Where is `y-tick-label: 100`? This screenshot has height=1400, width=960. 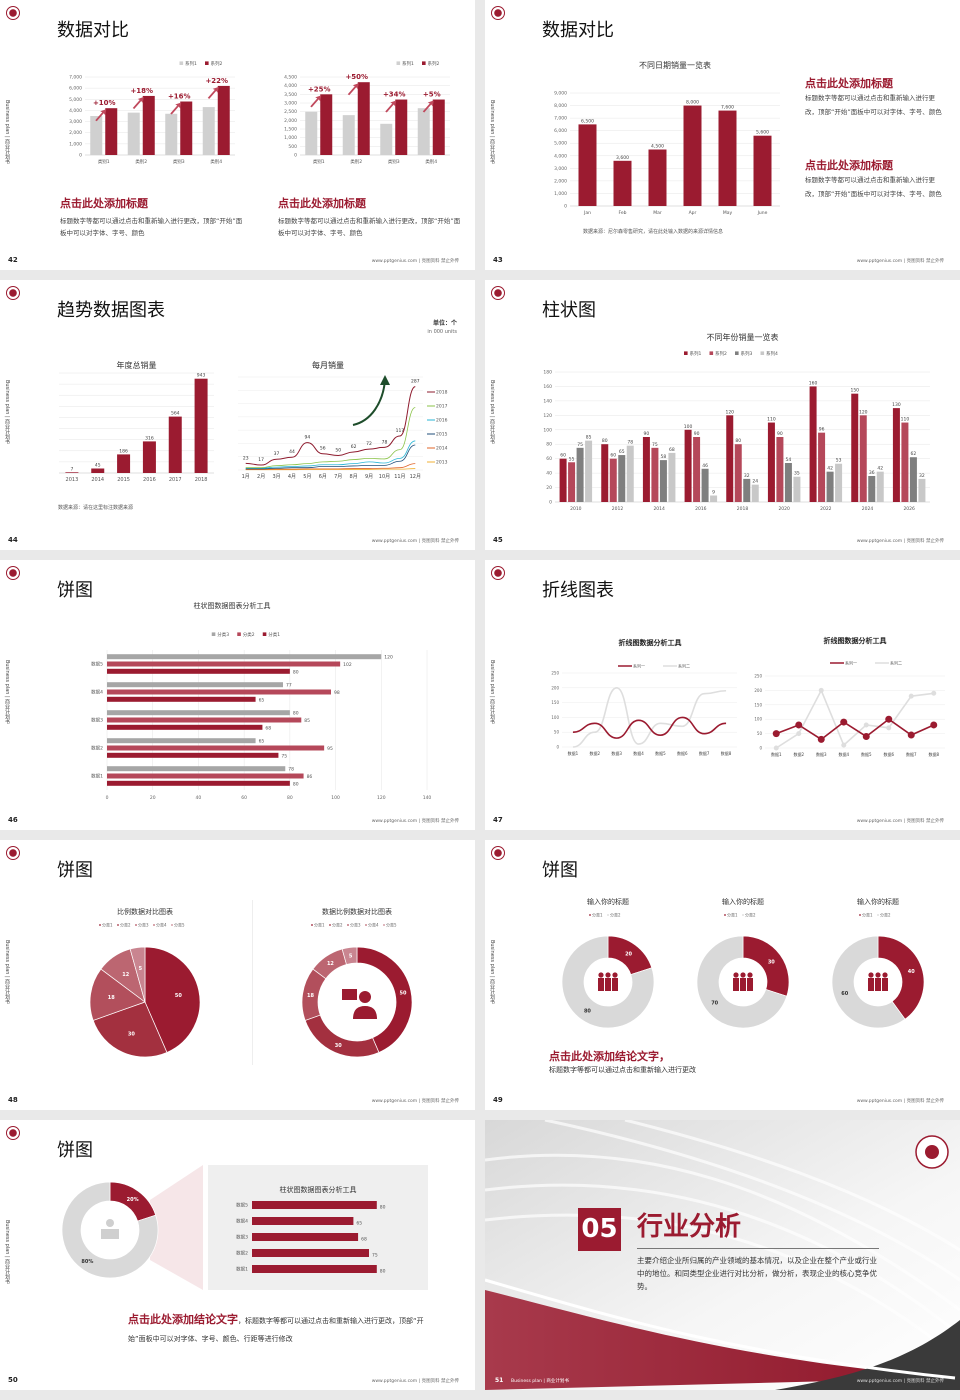 y-tick-label: 100 is located at coordinates (758, 719).